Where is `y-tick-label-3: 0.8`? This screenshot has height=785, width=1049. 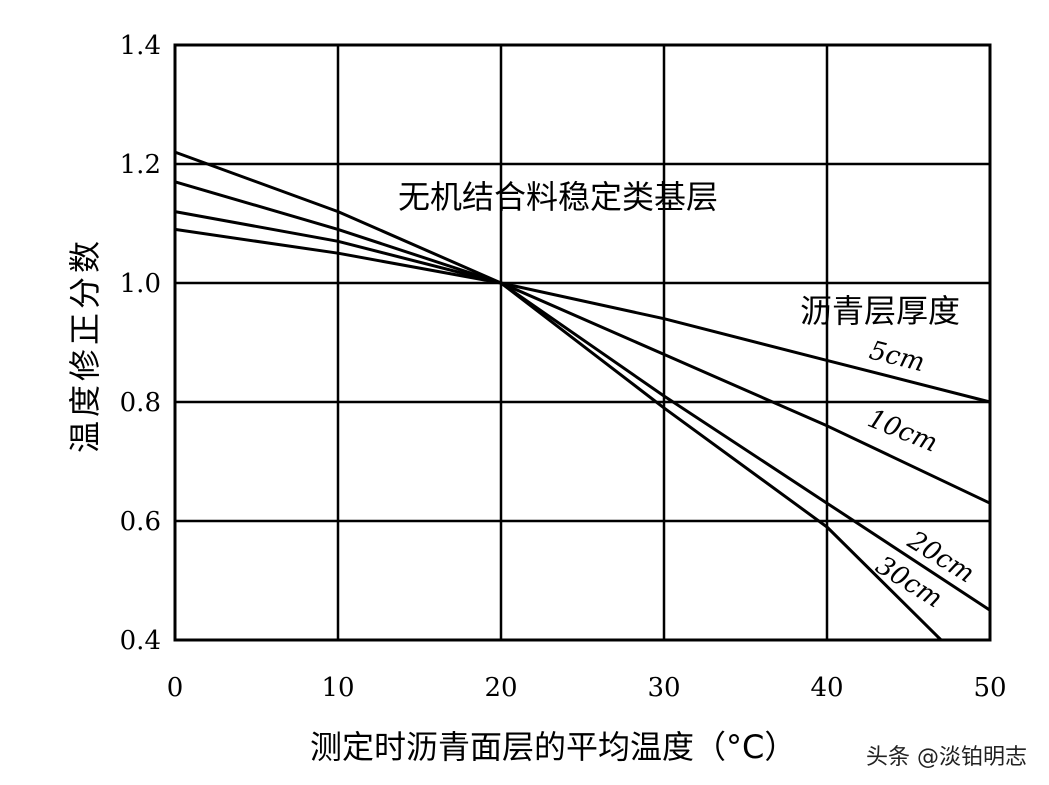 y-tick-label-3: 0.8 is located at coordinates (140, 403).